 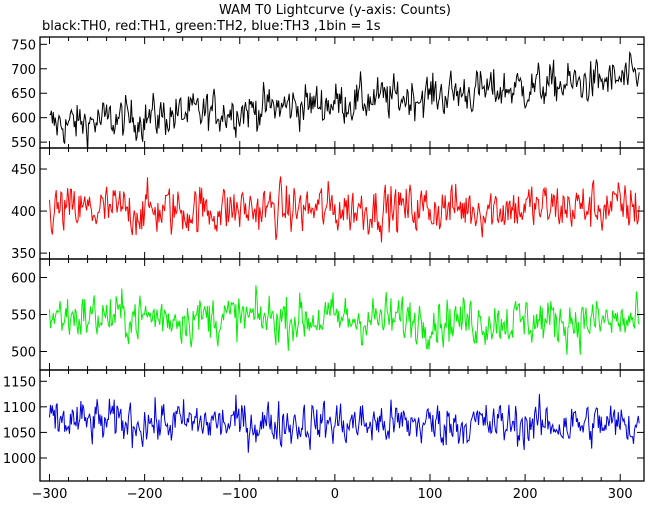 What do you see at coordinates (23, 170) in the screenshot?
I see `y-tick-label: 450` at bounding box center [23, 170].